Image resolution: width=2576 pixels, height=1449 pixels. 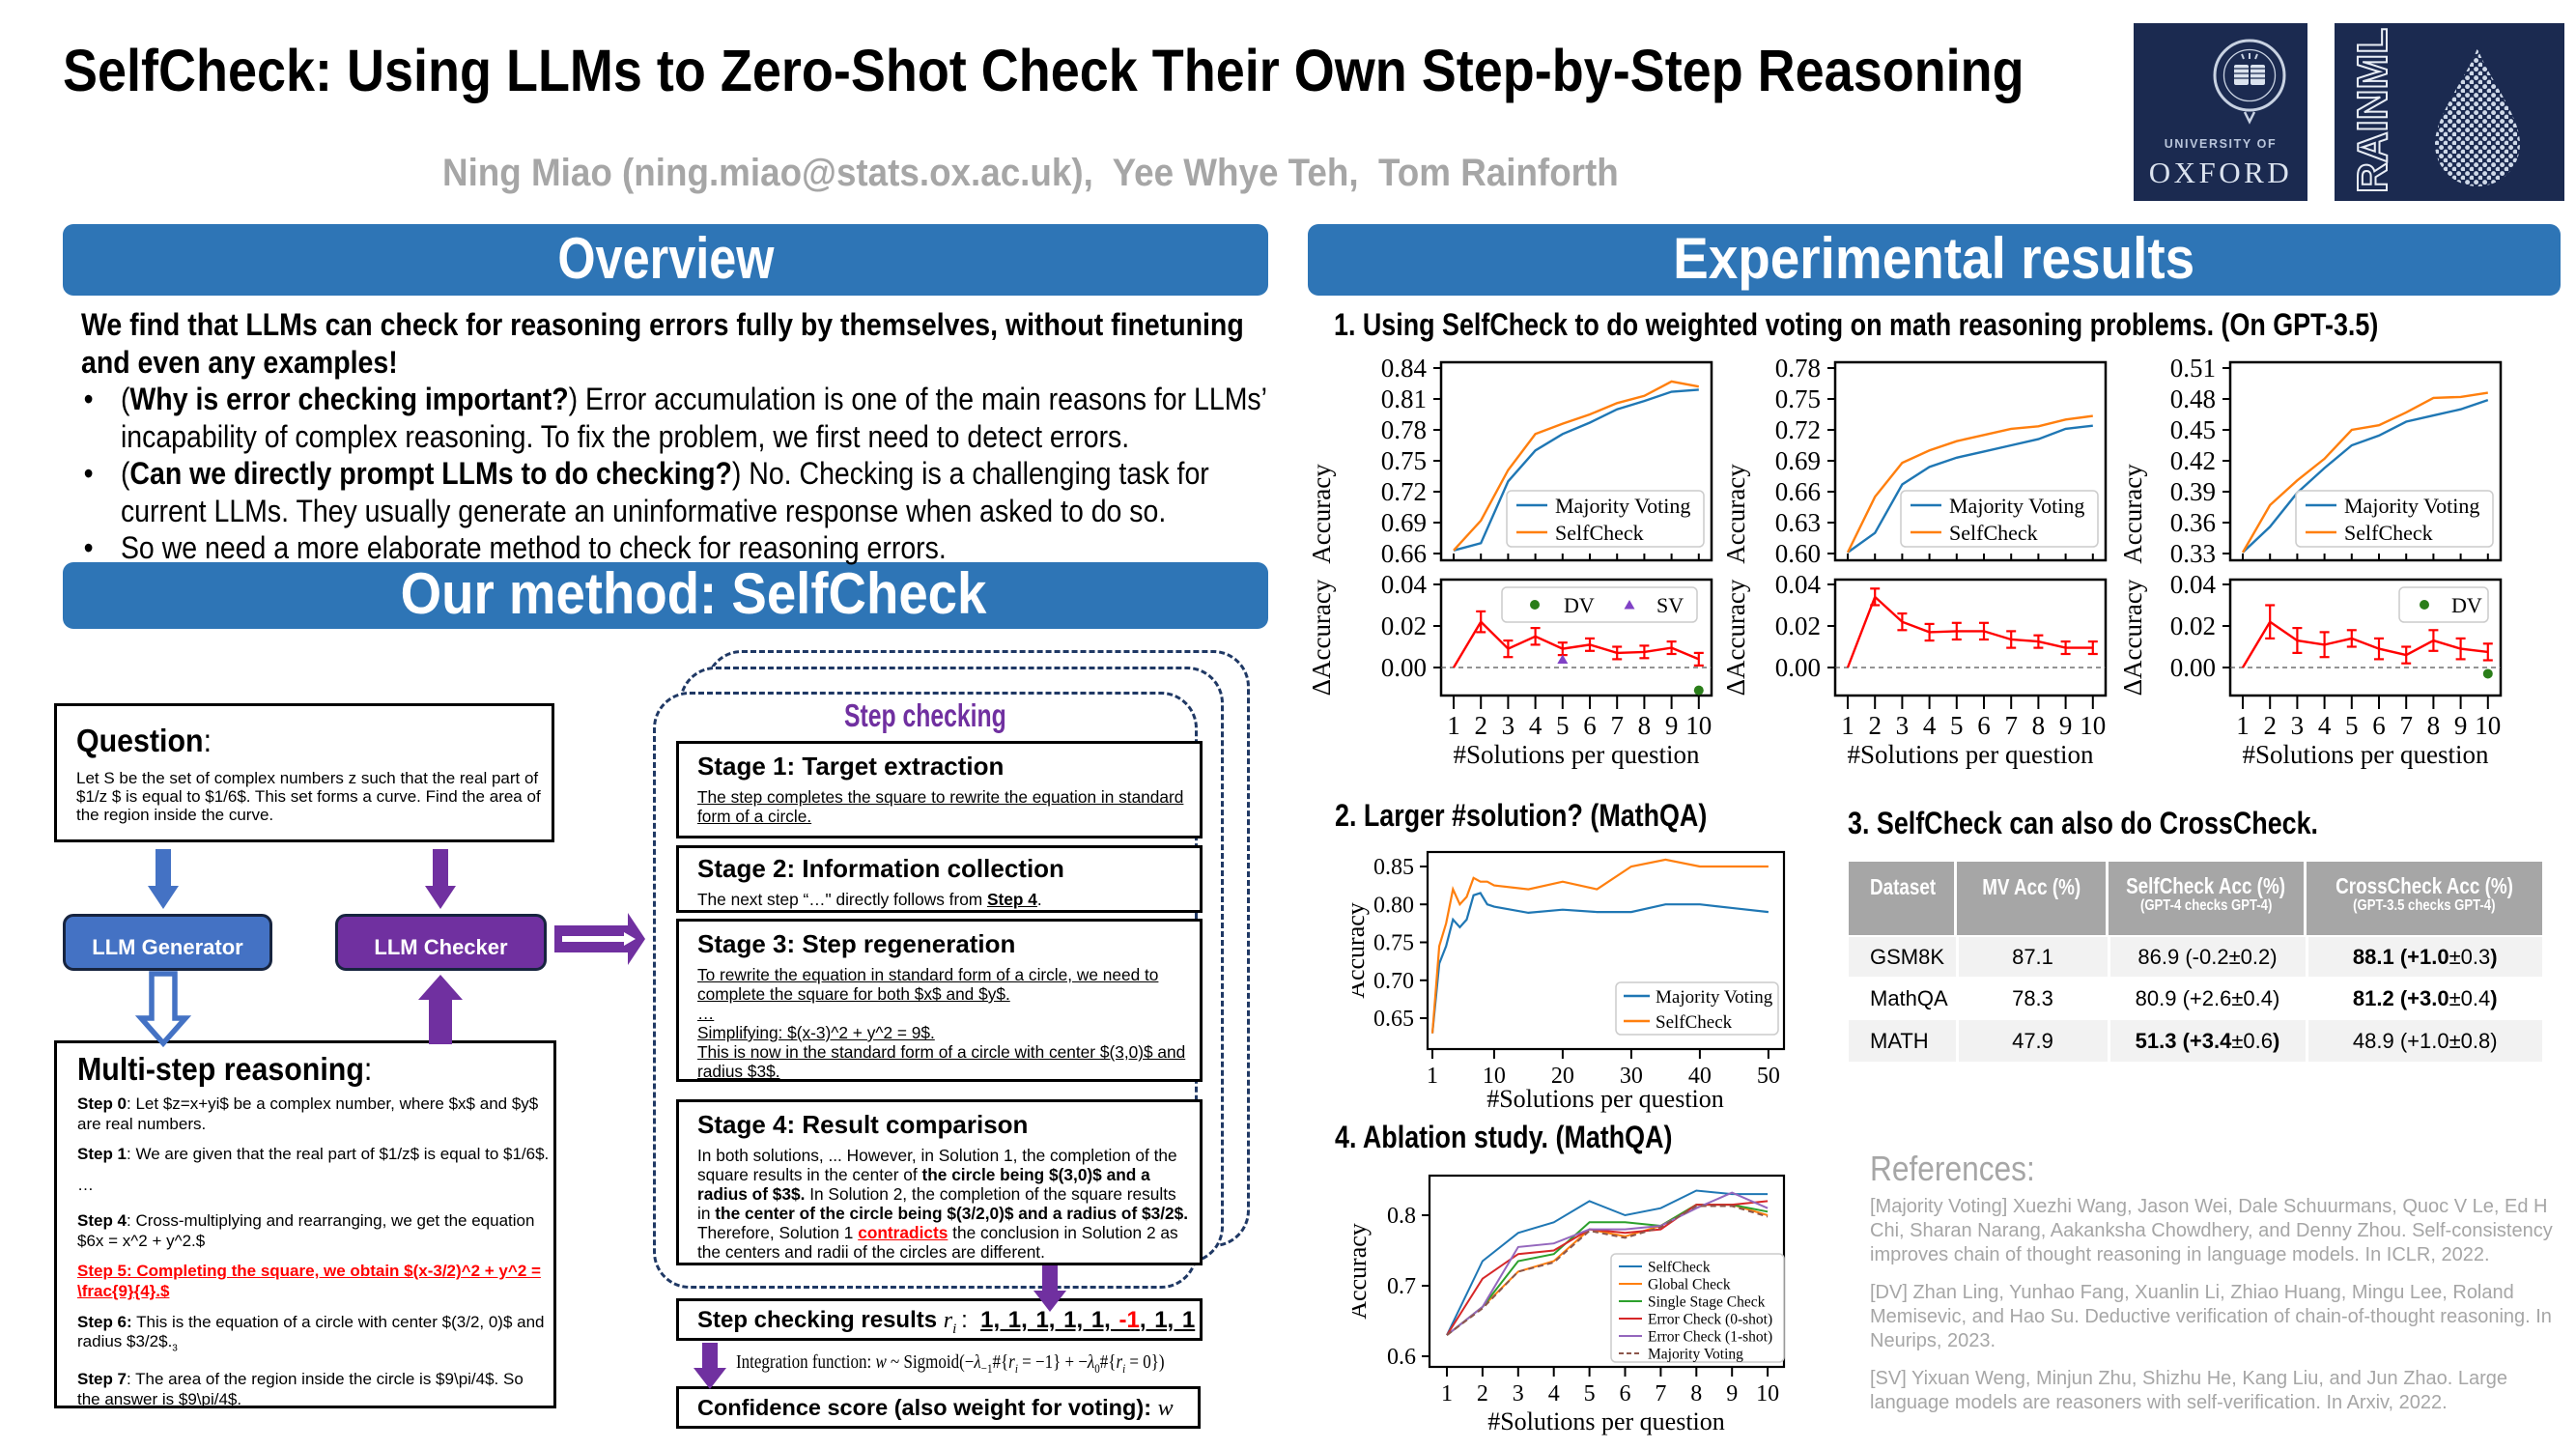 What do you see at coordinates (1798, 429) in the screenshot?
I see `svg-text: 0.72` at bounding box center [1798, 429].